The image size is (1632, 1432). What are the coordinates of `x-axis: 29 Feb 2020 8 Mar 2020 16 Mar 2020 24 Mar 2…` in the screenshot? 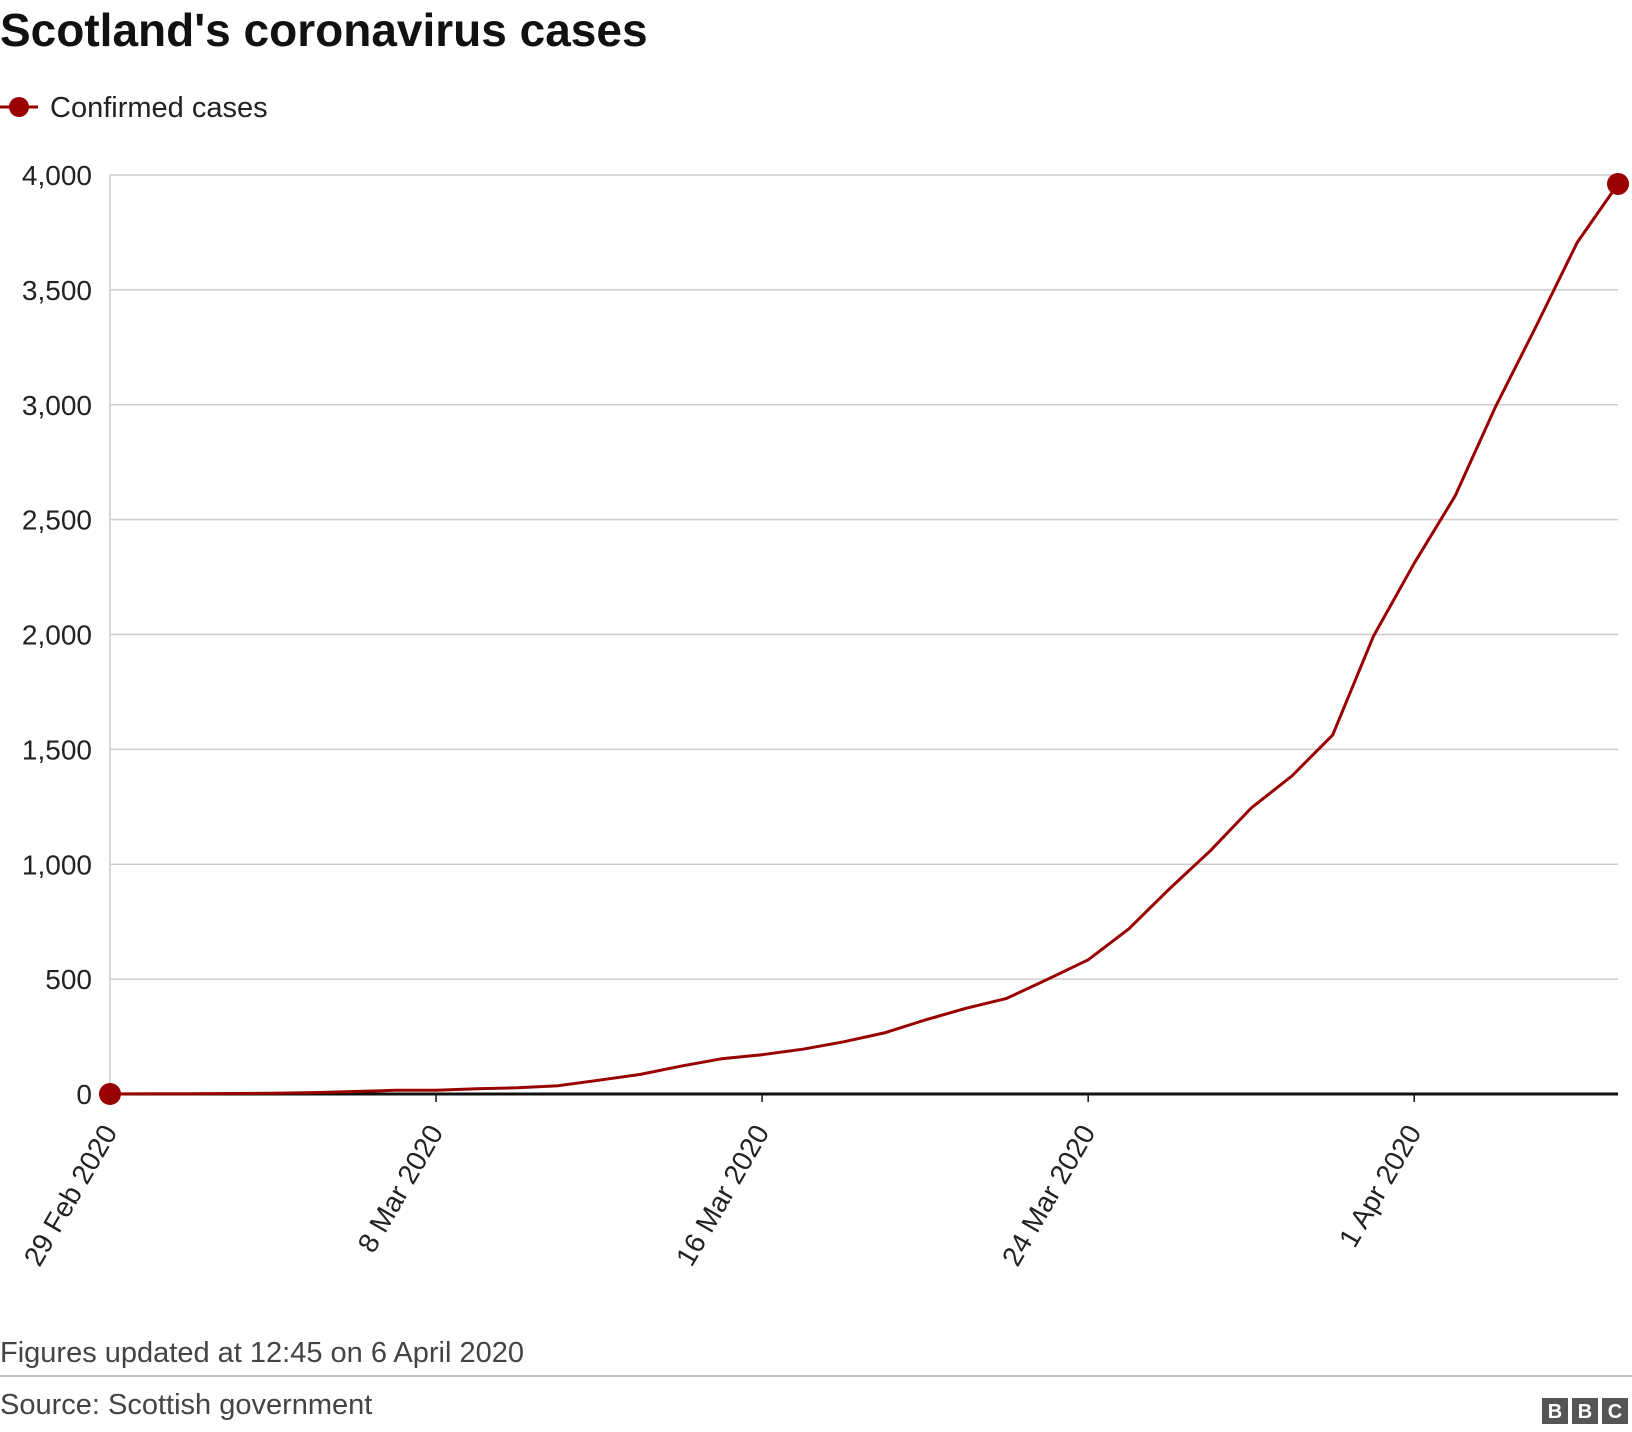 It's located at (818, 1182).